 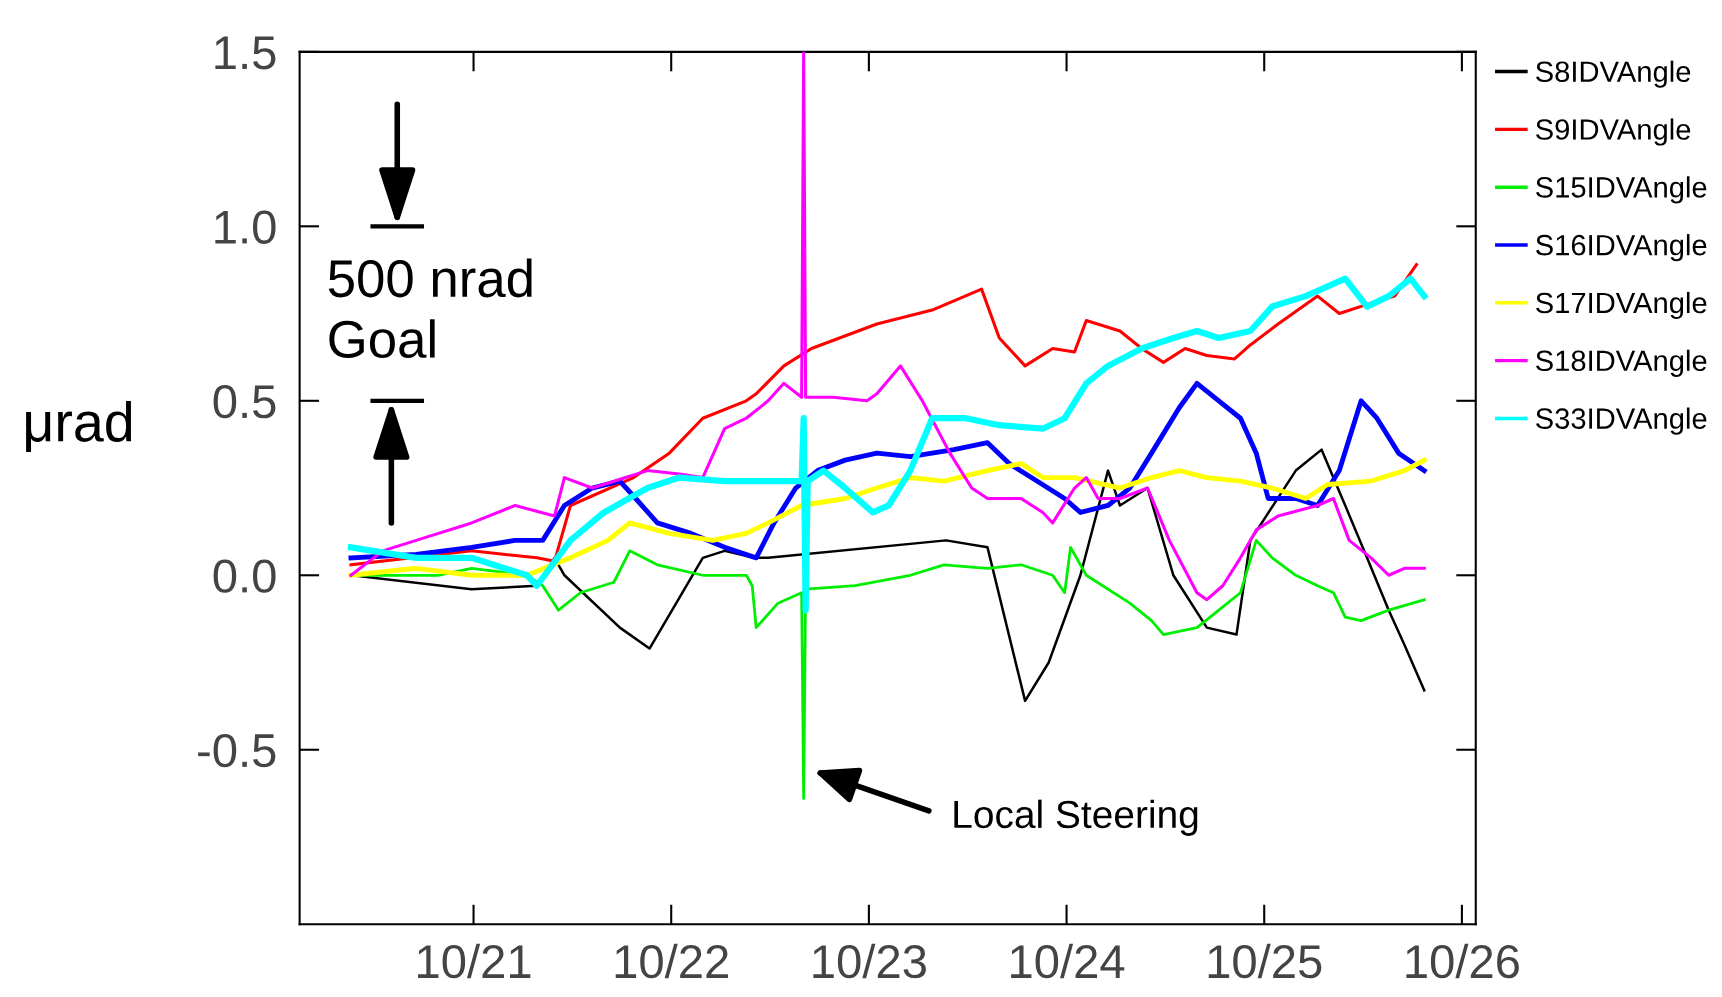 I want to click on y-tick-label: 0.5, so click(x=244, y=401).